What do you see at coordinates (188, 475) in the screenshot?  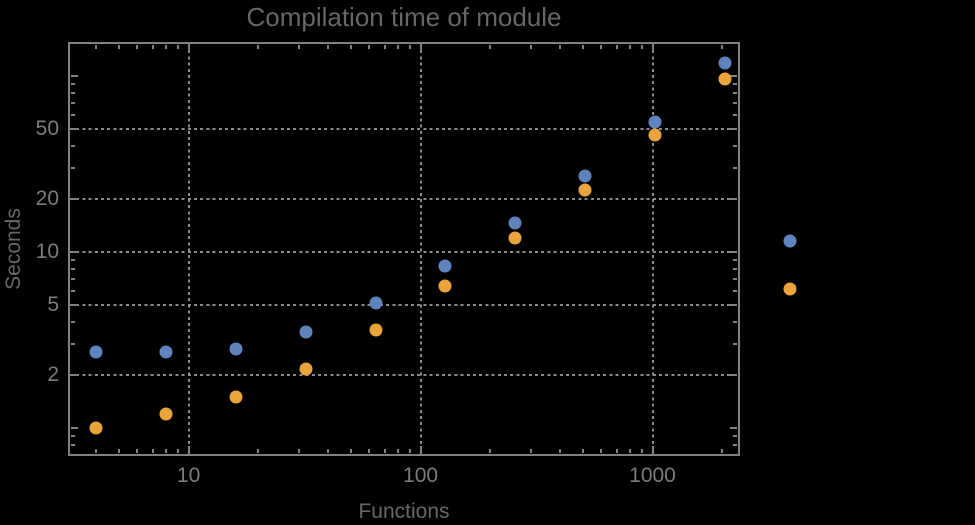 I see `x-tick-label: 10` at bounding box center [188, 475].